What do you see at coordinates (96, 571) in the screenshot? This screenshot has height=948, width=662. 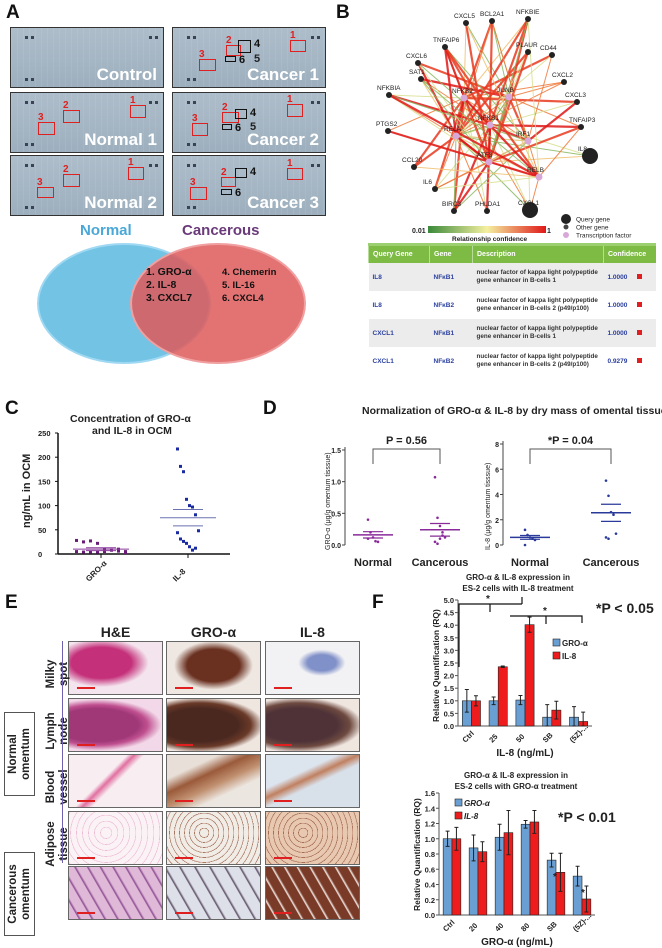 I see `x-tick-label: GRO-α` at bounding box center [96, 571].